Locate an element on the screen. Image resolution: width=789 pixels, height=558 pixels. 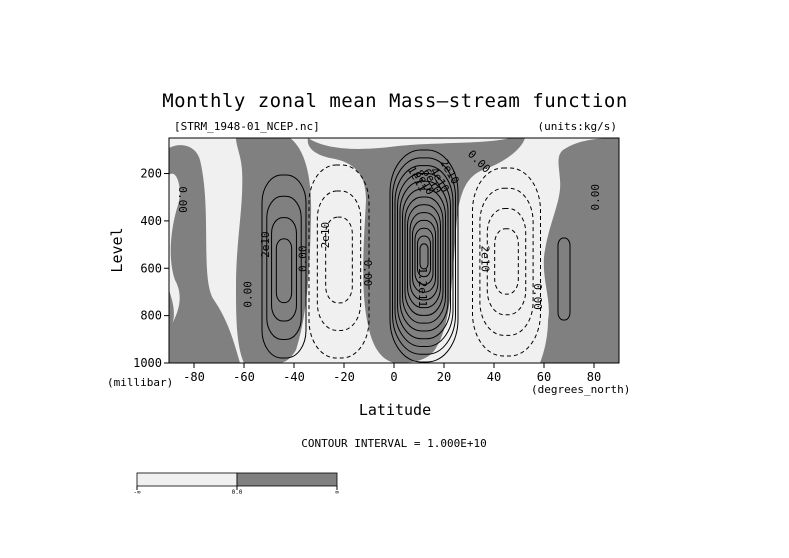
x-units-label: (degrees_north) is located at coordinates (580, 389).